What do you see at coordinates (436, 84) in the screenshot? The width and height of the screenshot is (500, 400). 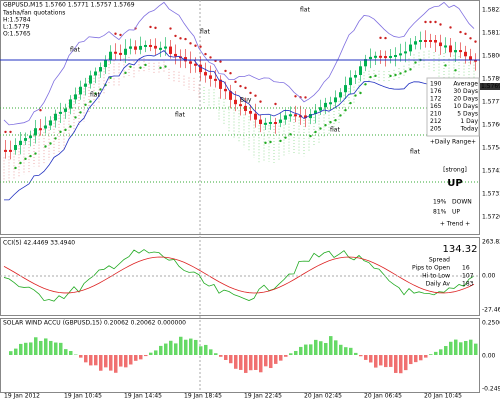 I see `range-count: 190` at bounding box center [436, 84].